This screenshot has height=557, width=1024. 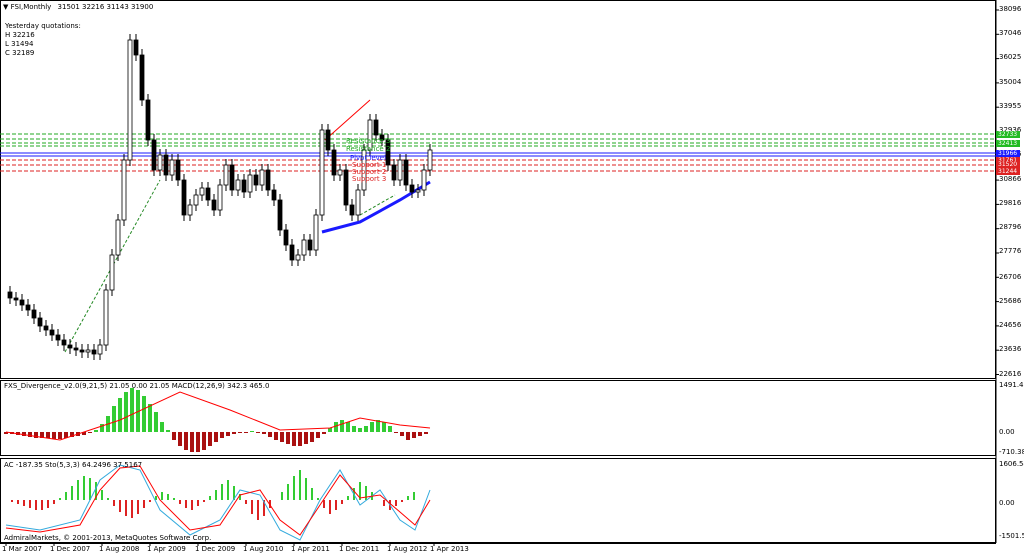 What do you see at coordinates (78, 7) in the screenshot?
I see `window-title: ▼ FSI,Monthly 31501 32216 31143 31900` at bounding box center [78, 7].